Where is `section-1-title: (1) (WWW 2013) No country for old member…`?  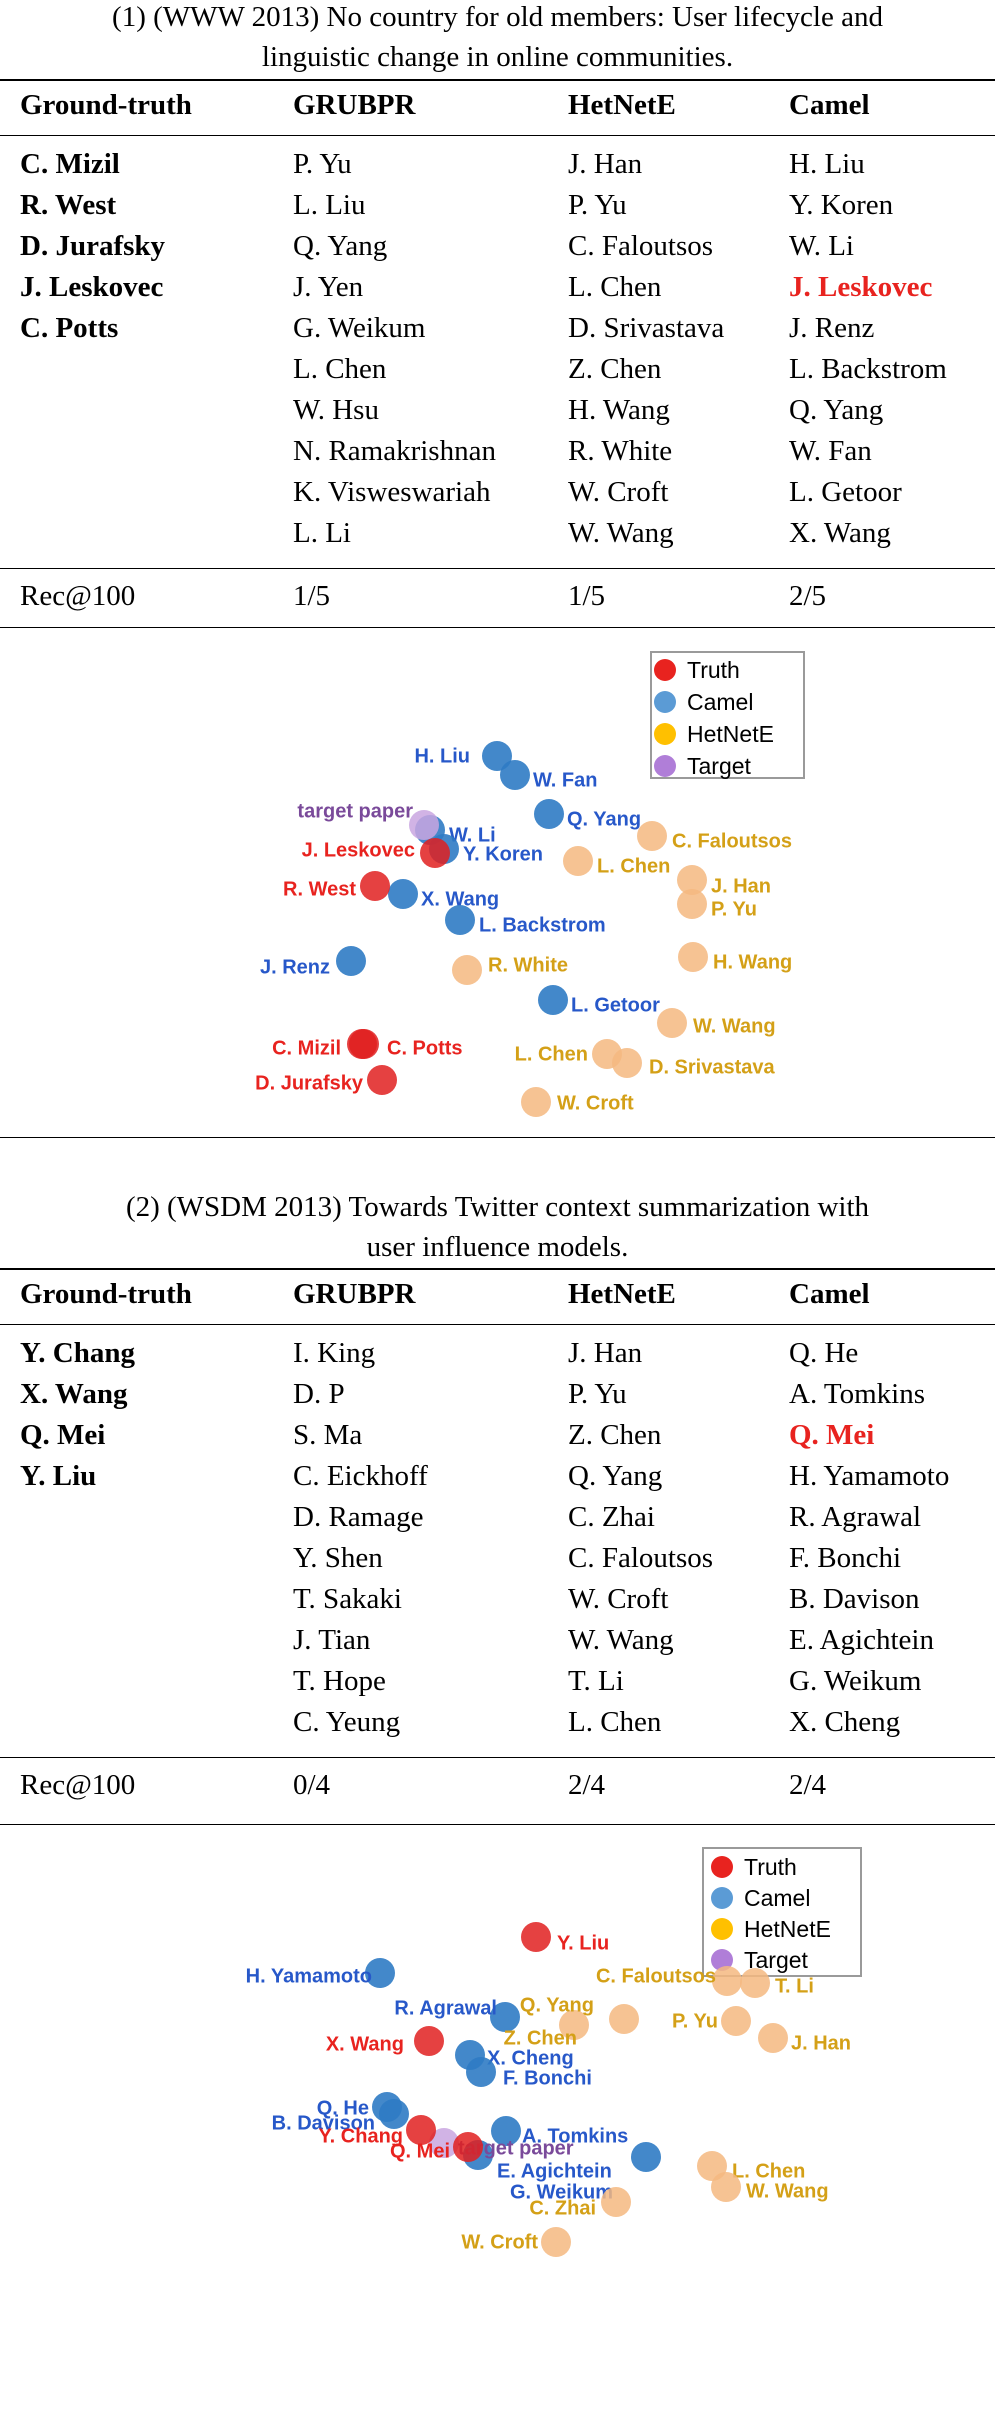
section-1-title: (1) (WWW 2013) No country for old member… is located at coordinates (497, 38).